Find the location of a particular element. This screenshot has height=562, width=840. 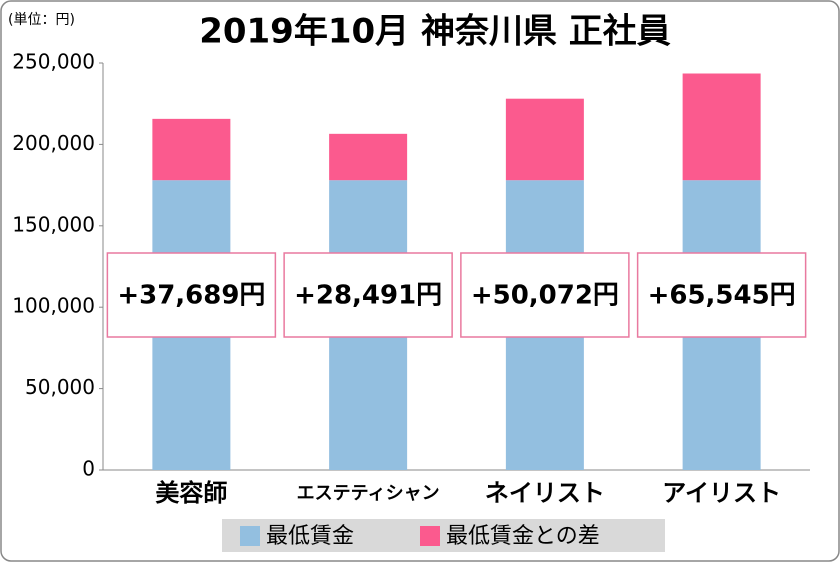

x-tick-label: アイリスト is located at coordinates (721, 493).